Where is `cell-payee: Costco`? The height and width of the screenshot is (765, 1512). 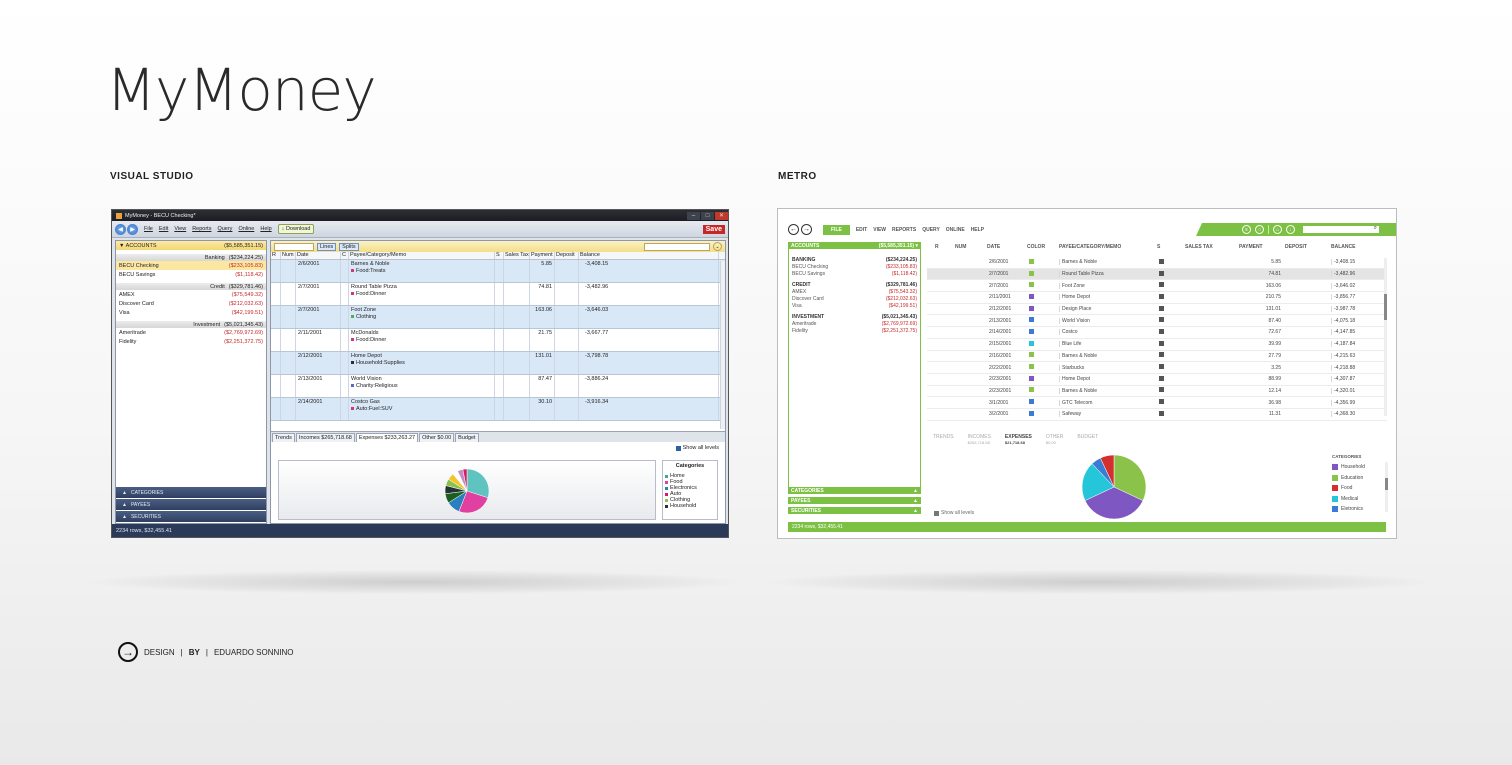
cell-payee: Costco is located at coordinates (1108, 332).